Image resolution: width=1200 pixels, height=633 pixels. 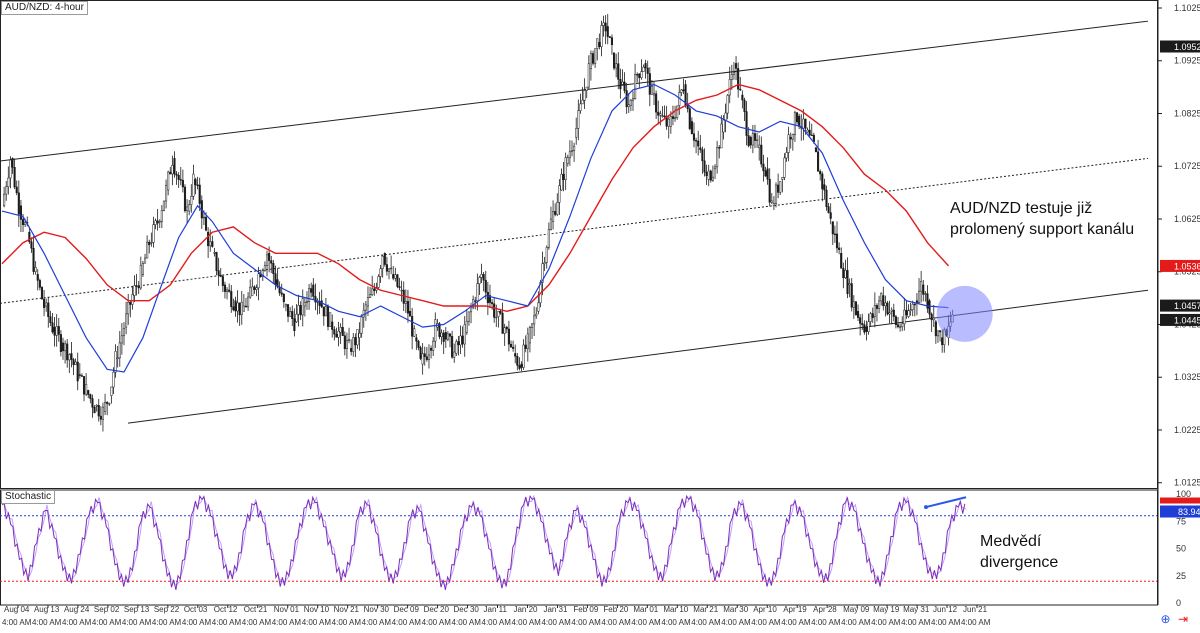 What do you see at coordinates (1165, 619) in the screenshot?
I see `link-icon: ⊕` at bounding box center [1165, 619].